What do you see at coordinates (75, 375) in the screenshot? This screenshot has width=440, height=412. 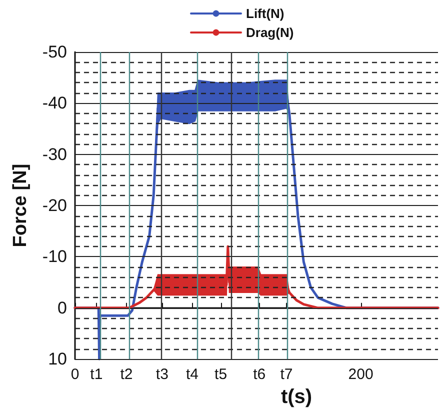 I see `x-tick-label: 0` at bounding box center [75, 375].